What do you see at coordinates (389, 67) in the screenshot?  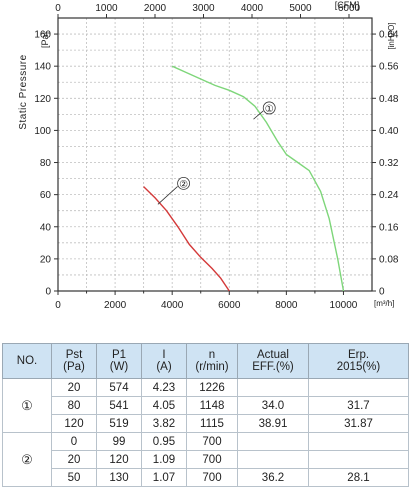 I see `y-right-tick-label: 0.56` at bounding box center [389, 67].